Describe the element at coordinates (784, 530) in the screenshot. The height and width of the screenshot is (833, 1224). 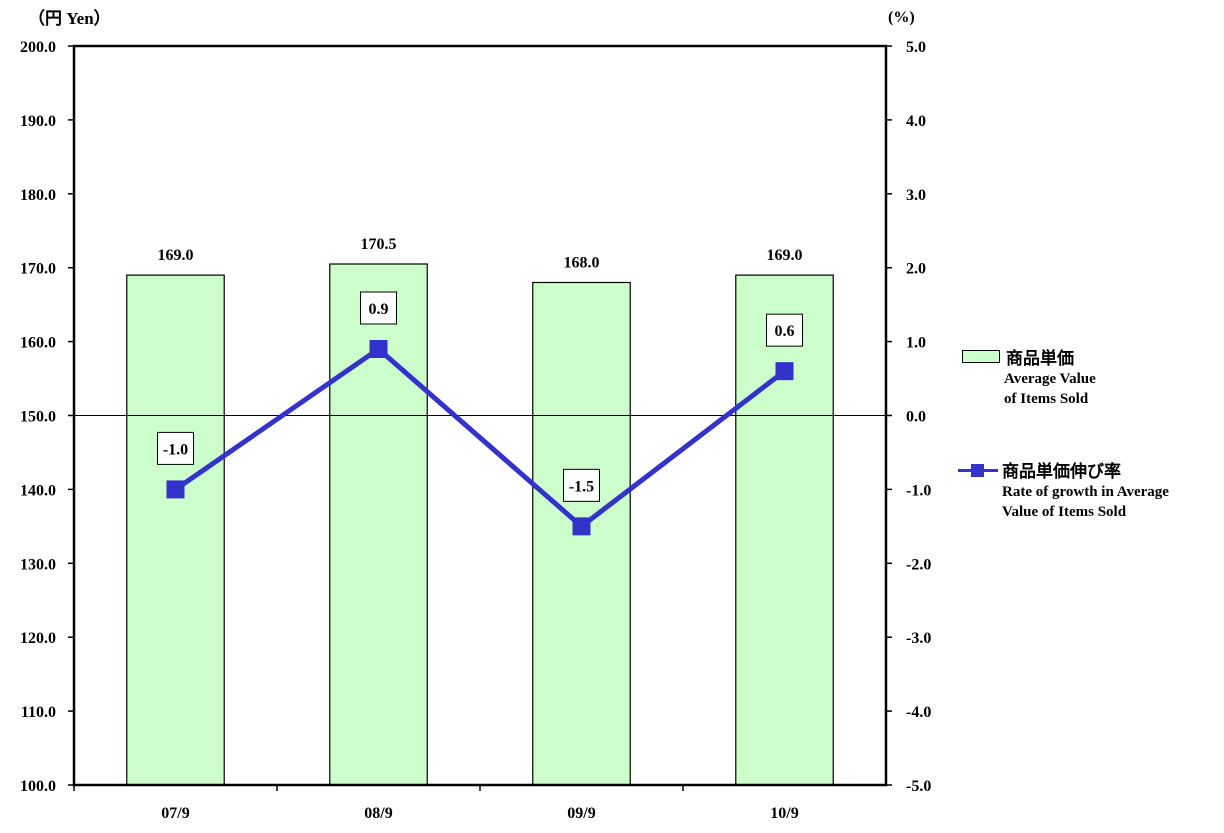
I see `bar-10/9` at that location.